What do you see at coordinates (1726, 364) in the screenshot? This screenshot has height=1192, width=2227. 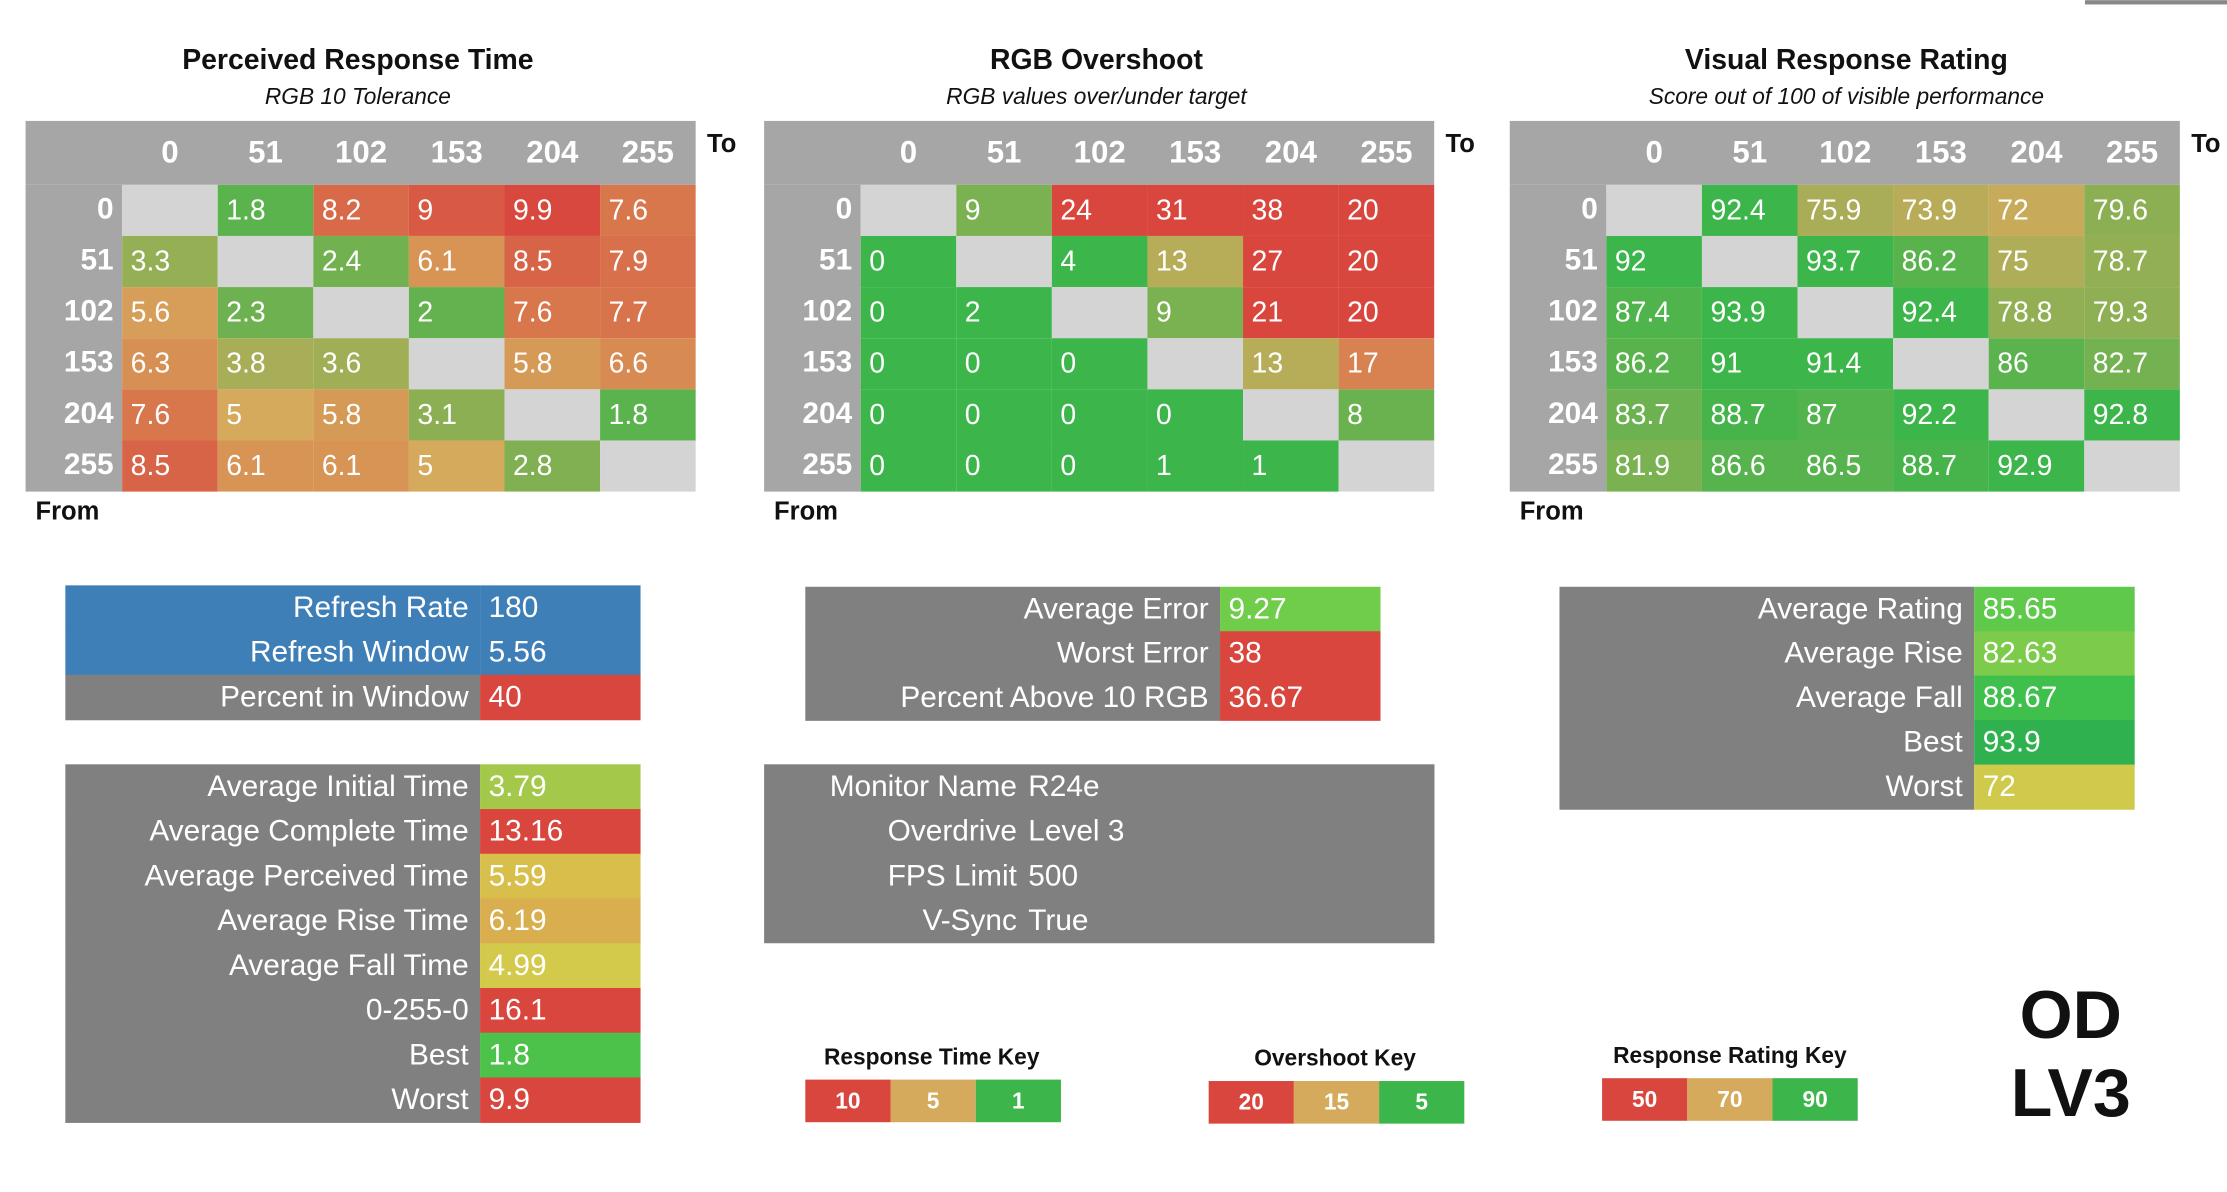 I see `cell-value: 91` at bounding box center [1726, 364].